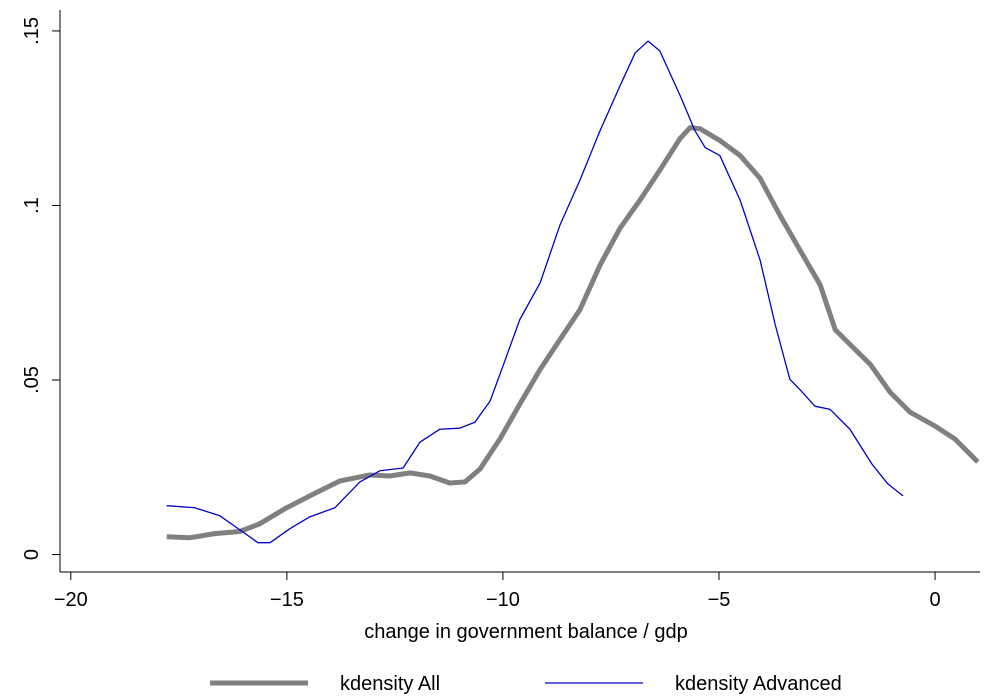  I want to click on legend-label: kdensity All, so click(390, 684).